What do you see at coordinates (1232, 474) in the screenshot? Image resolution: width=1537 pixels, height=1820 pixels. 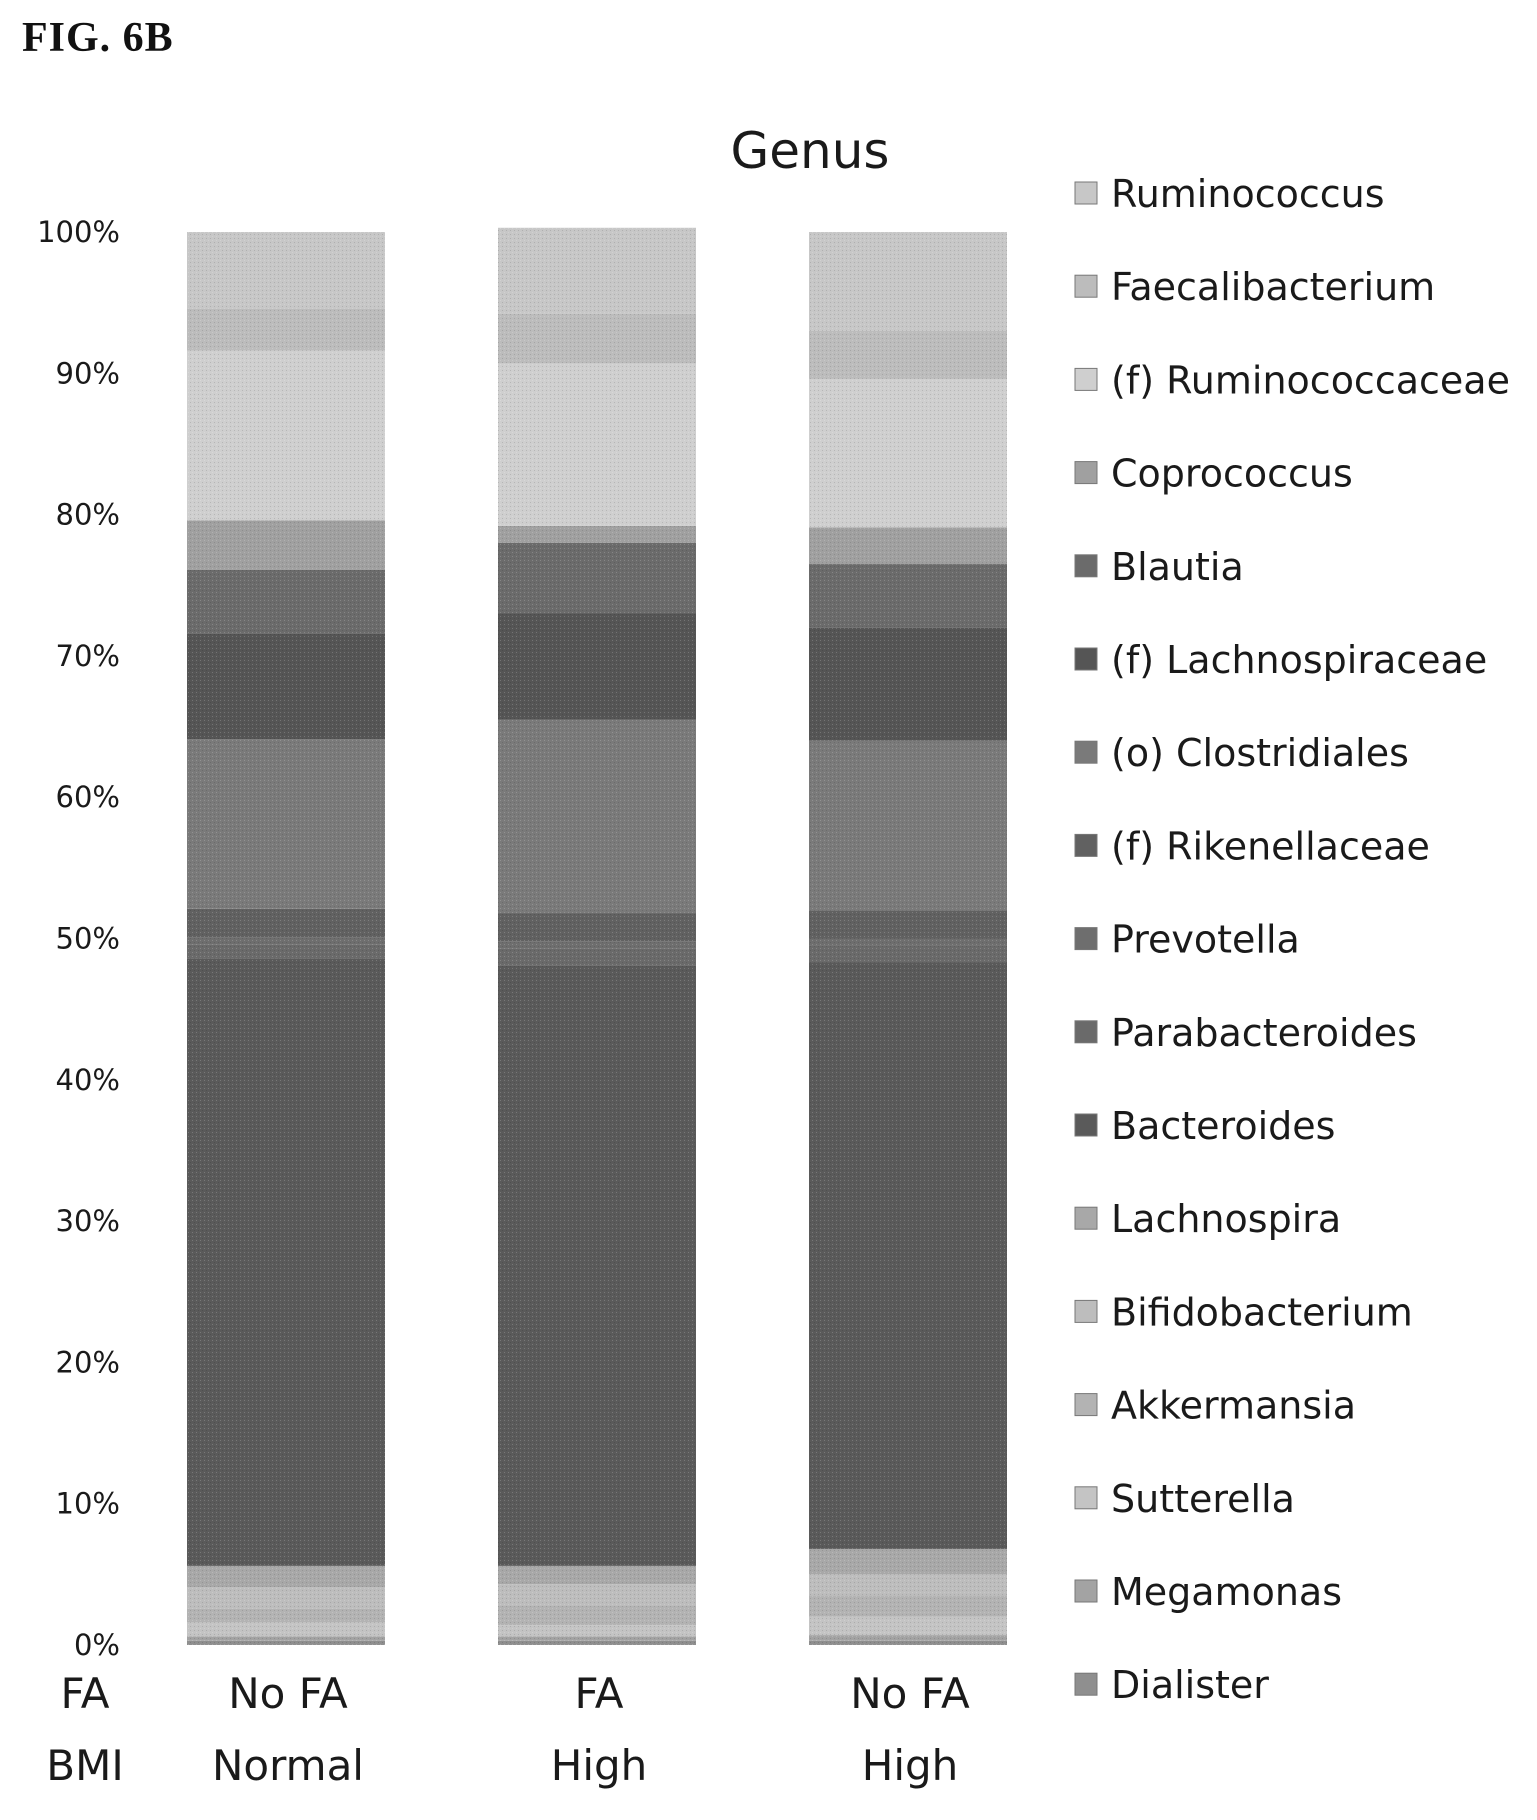 I see `legend-entry: Coprococcus` at bounding box center [1232, 474].